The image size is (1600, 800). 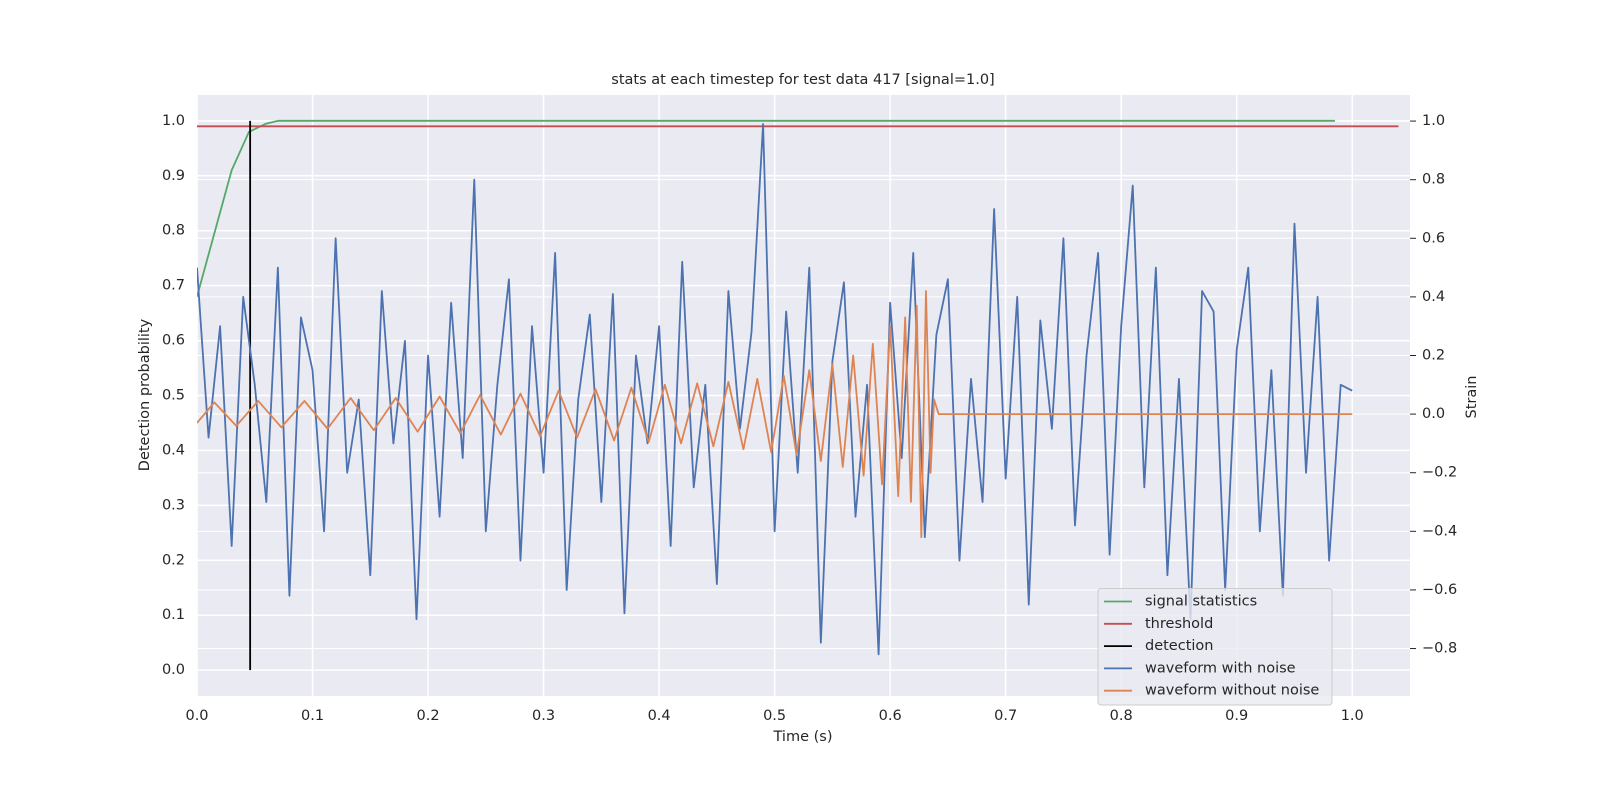 What do you see at coordinates (1352, 716) in the screenshot?
I see `x-tick-label: 1.0` at bounding box center [1352, 716].